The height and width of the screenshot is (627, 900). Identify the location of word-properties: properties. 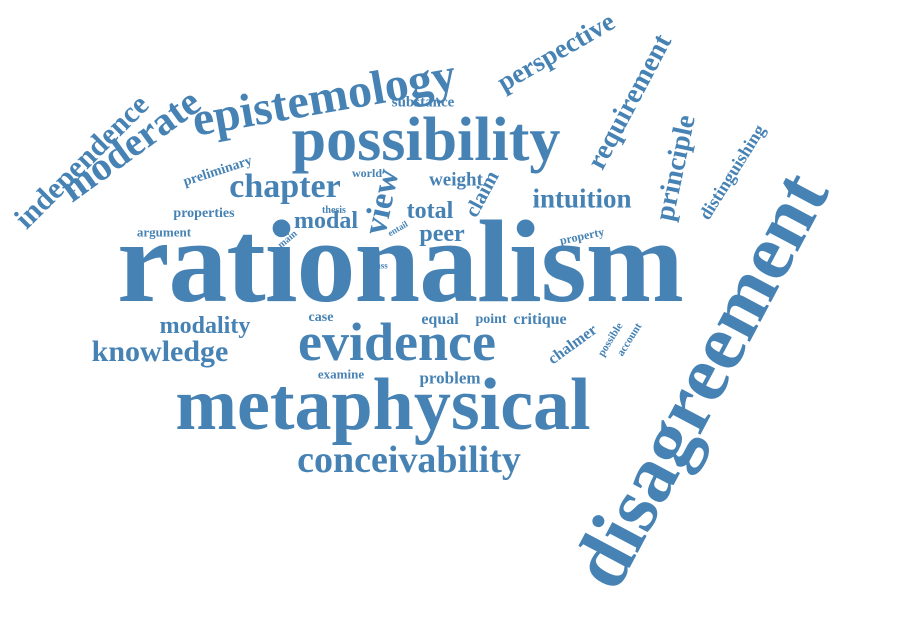
(204, 213).